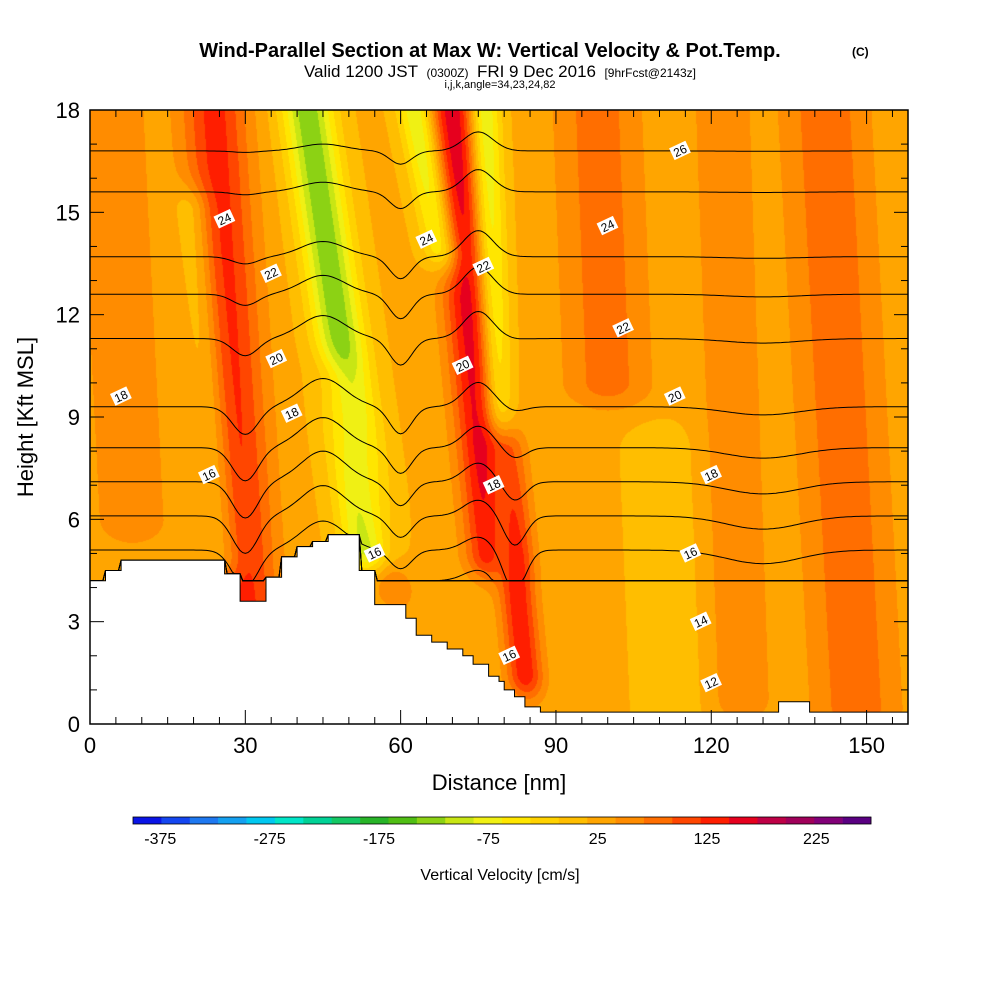  What do you see at coordinates (650, 73) in the screenshot?
I see `subtitle-forecast: [9hrFcst@2143z]` at bounding box center [650, 73].